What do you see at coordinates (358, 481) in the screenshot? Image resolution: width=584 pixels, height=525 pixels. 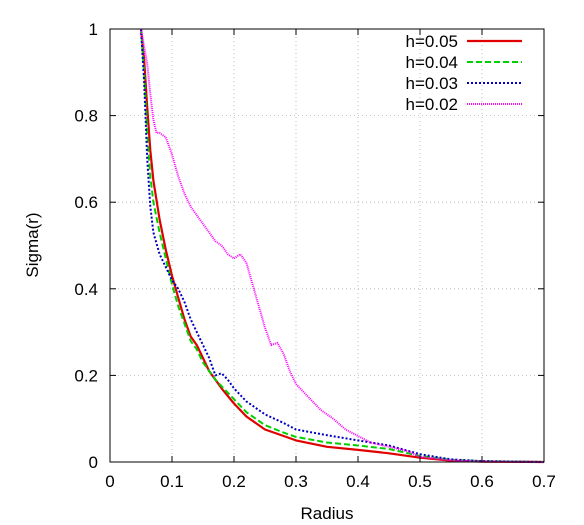 I see `x-tick-label: 0.4` at bounding box center [358, 481].